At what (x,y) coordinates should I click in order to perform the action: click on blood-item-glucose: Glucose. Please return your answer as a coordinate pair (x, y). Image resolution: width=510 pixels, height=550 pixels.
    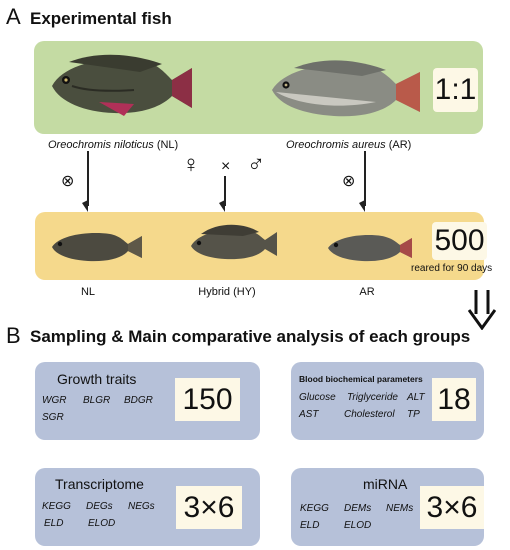
    Looking at the image, I should click on (317, 397).